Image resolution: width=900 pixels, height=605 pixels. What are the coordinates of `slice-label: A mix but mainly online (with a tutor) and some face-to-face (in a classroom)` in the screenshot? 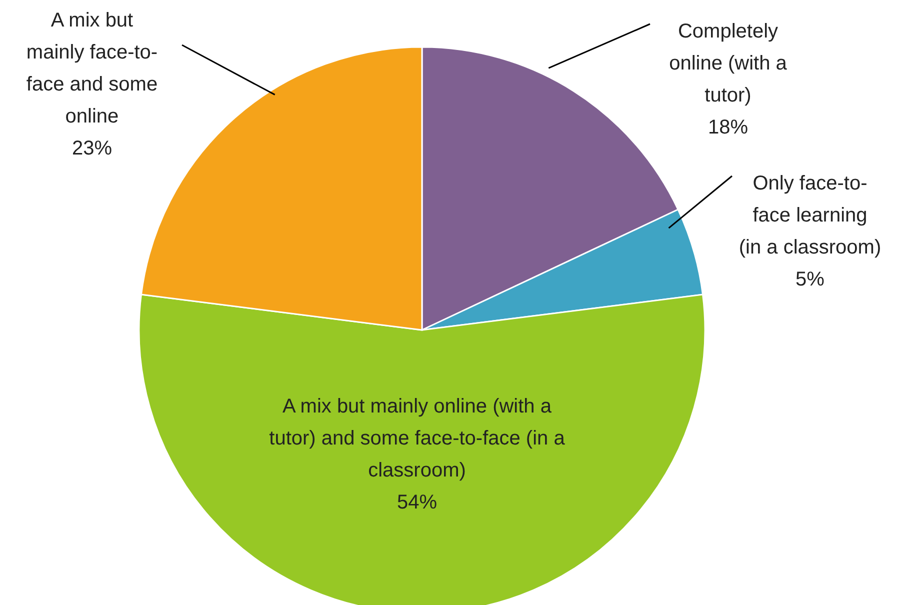 It's located at (417, 438).